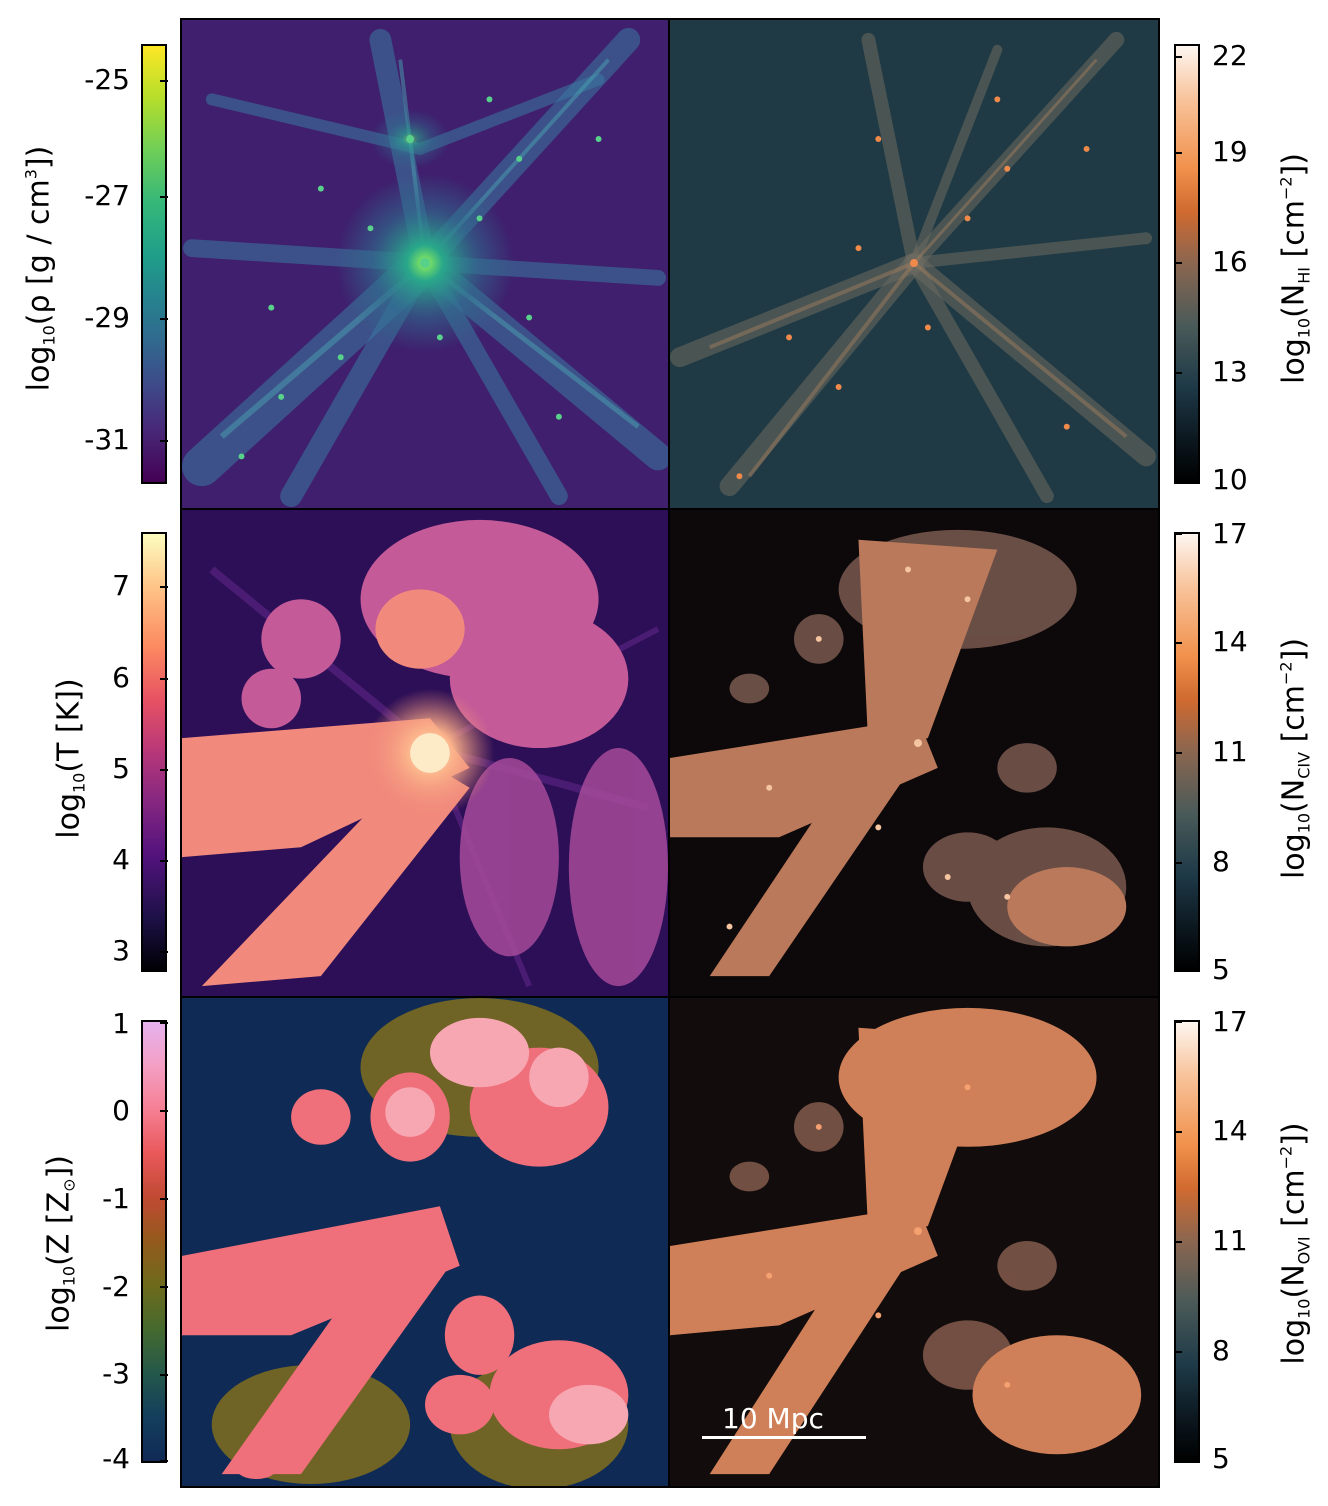  Describe the element at coordinates (121, 768) in the screenshot. I see `temperature-tick: 5` at that location.